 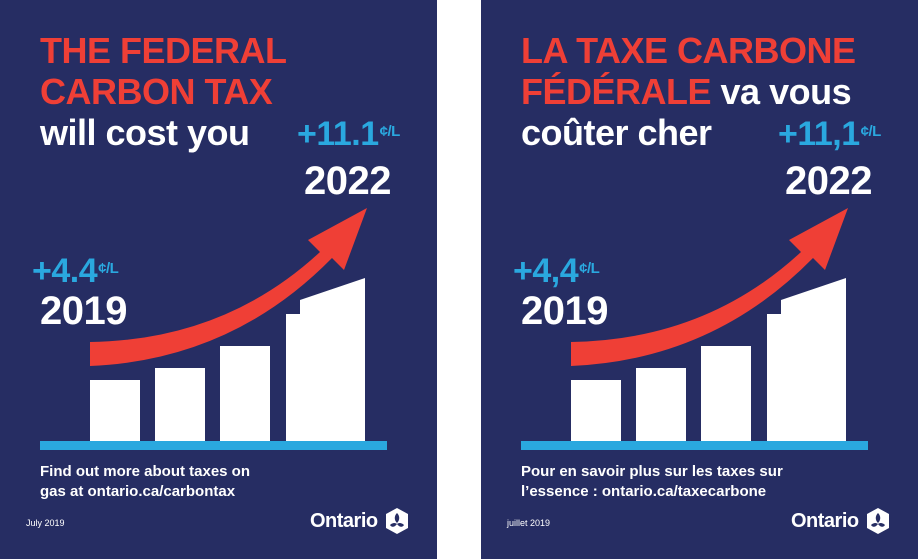 I want to click on footer-line1: Find out more about taxes on, so click(x=145, y=471).